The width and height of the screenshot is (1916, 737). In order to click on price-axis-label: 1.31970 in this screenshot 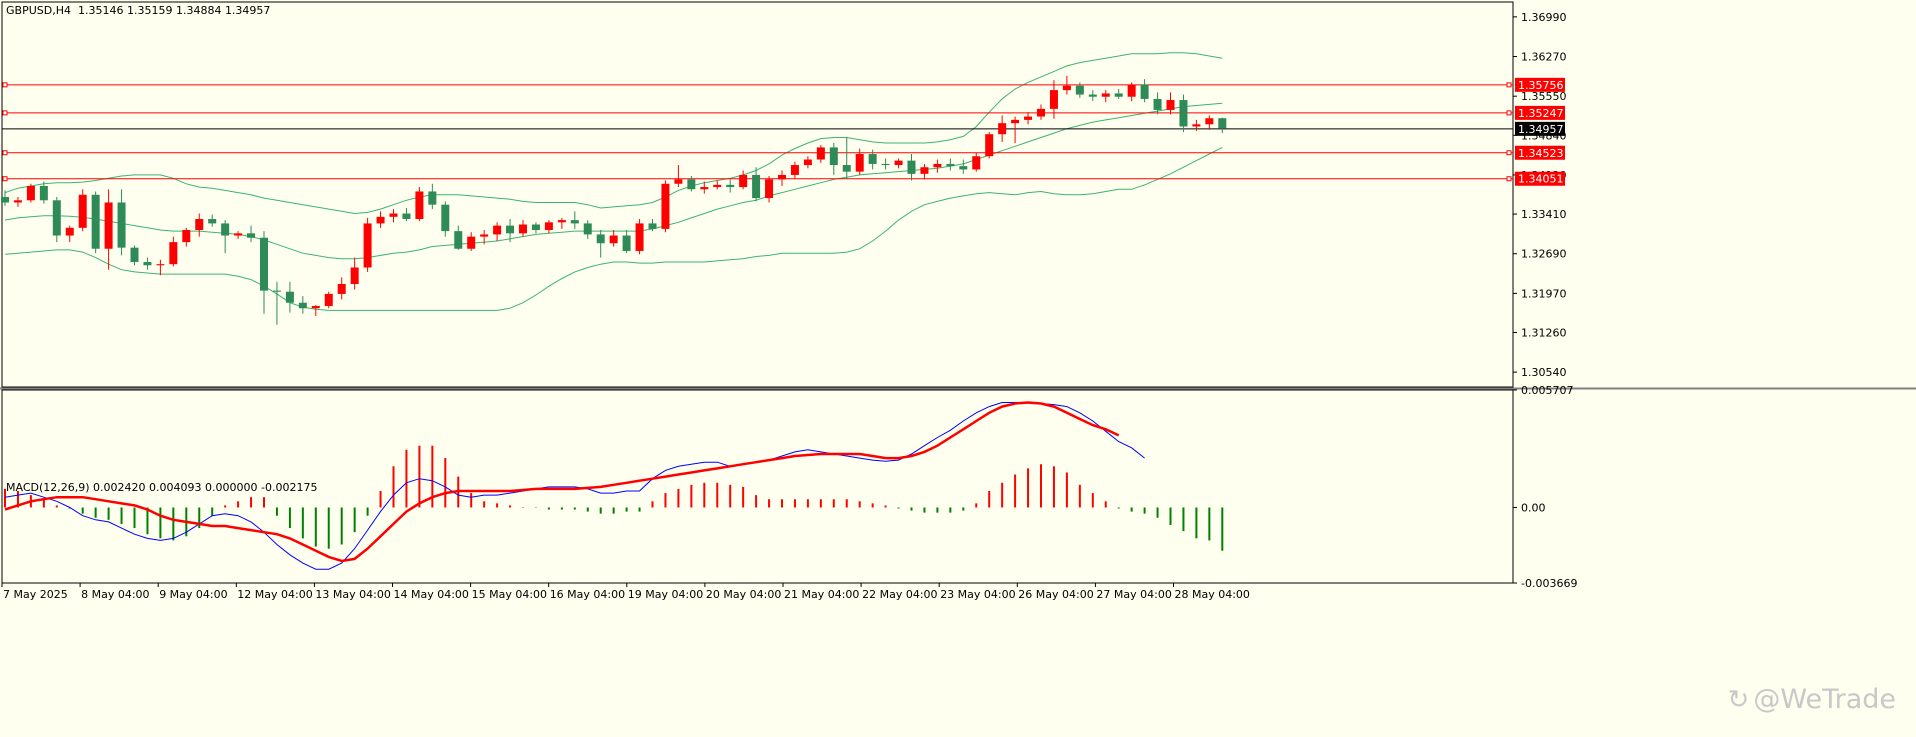, I will do `click(1544, 293)`.